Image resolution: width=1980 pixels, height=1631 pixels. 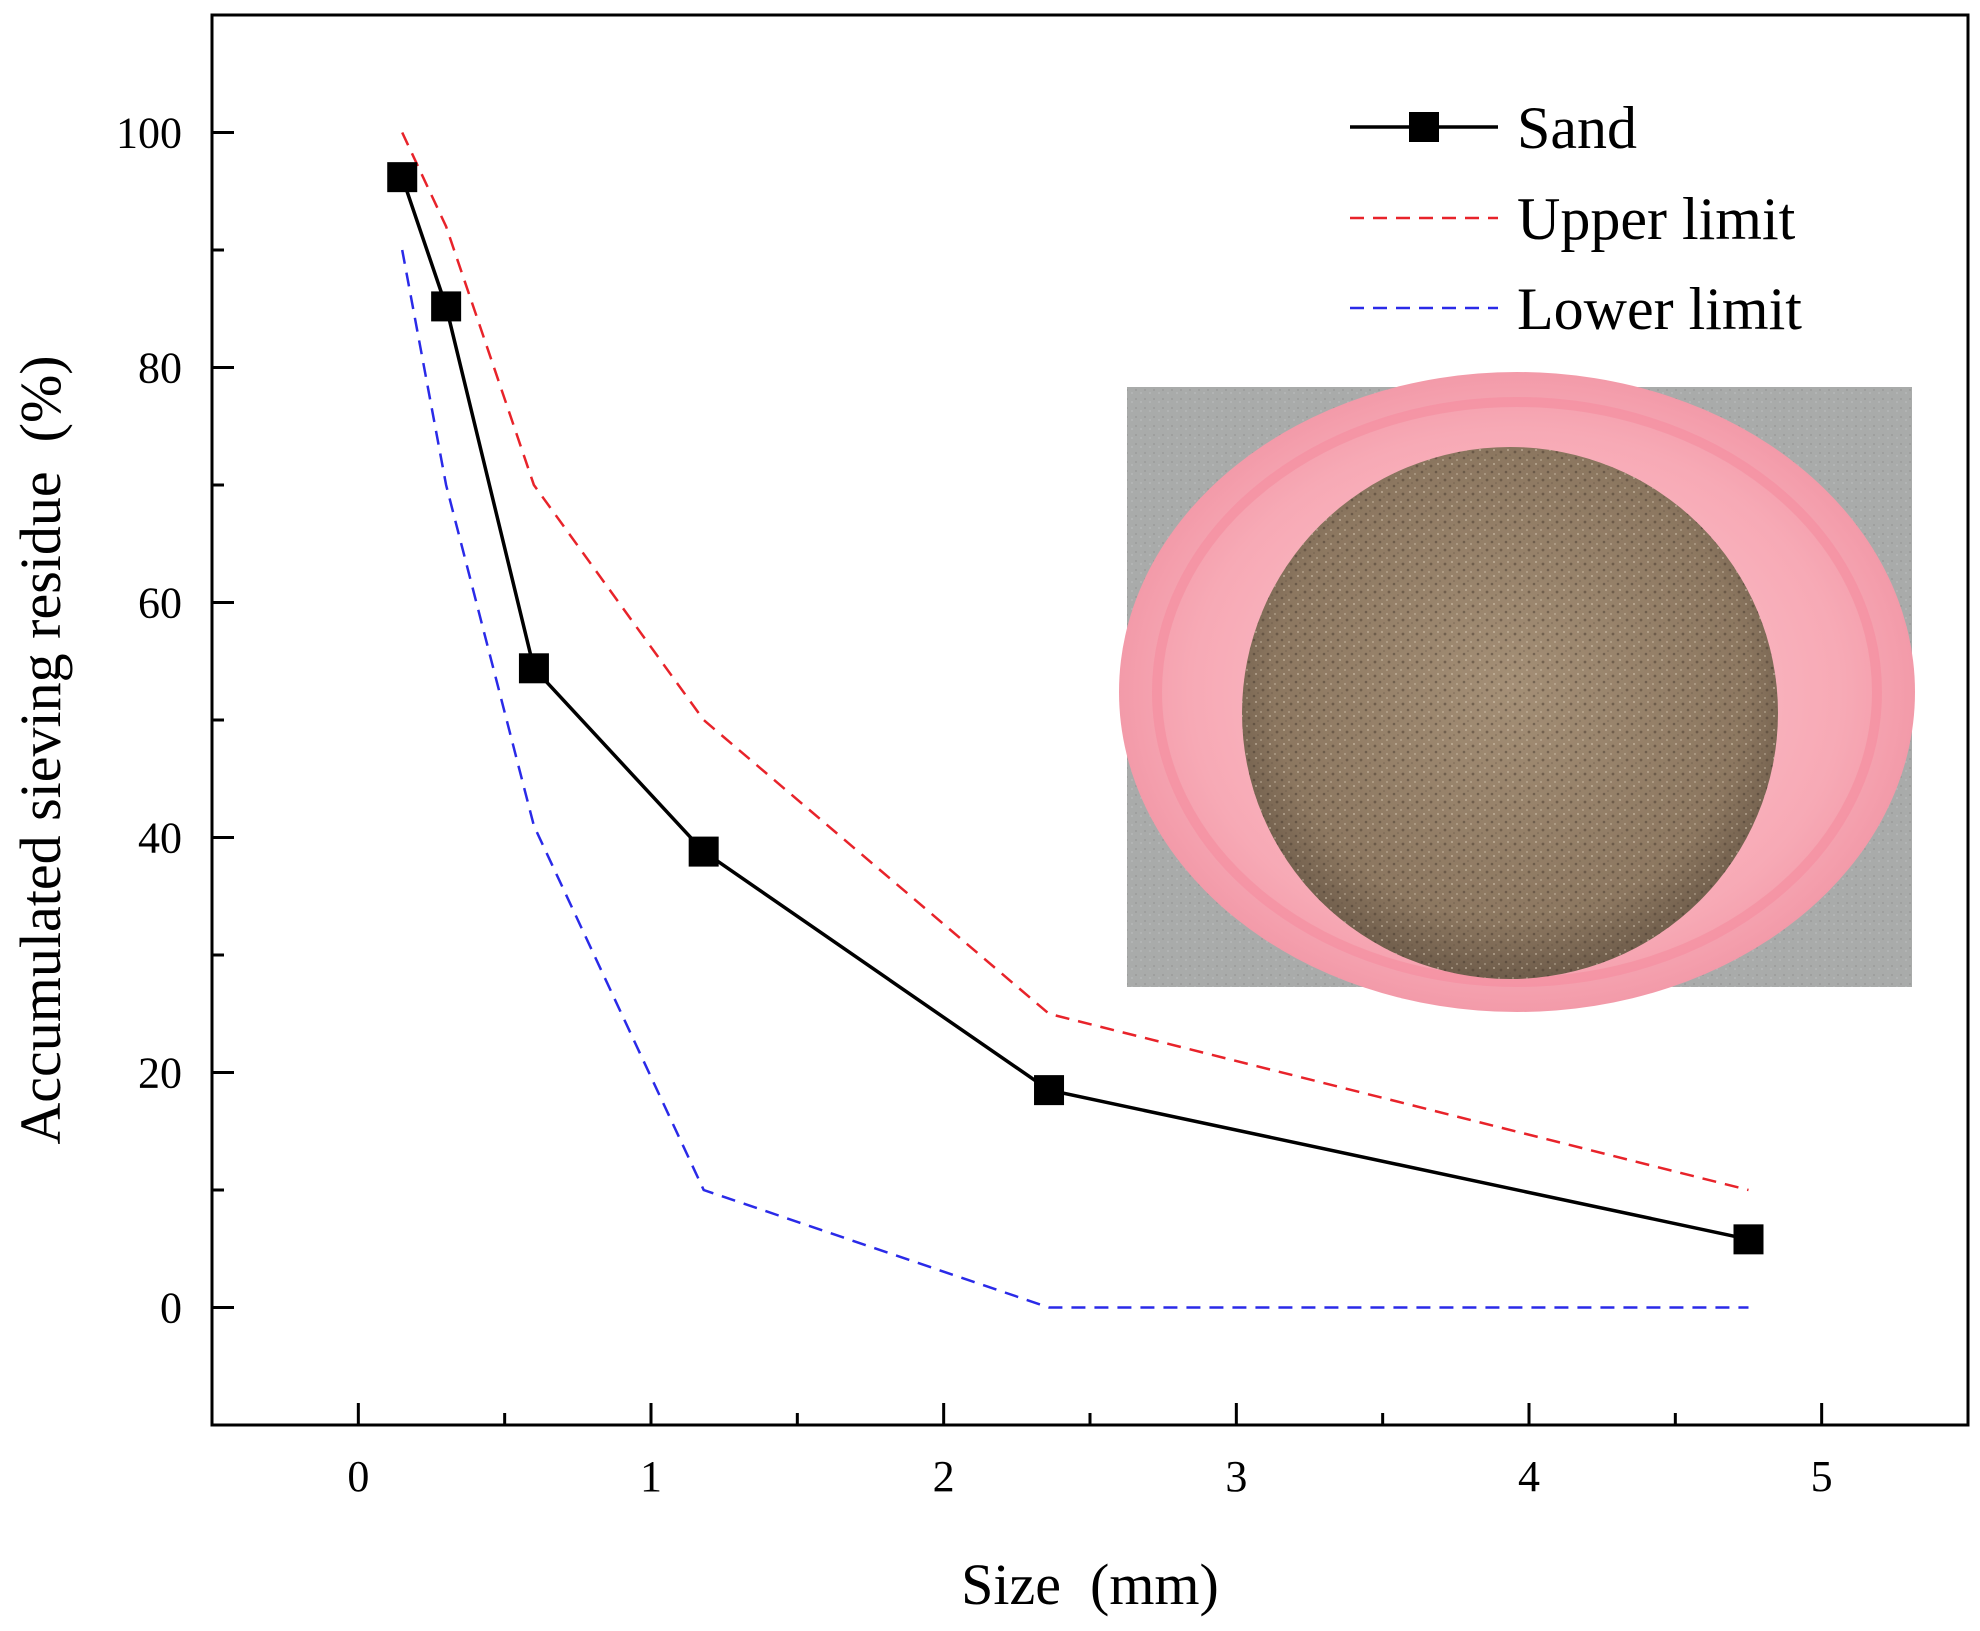 What do you see at coordinates (40, 749) in the screenshot?
I see `y-axis-title: Accumulated sieving residue (%)` at bounding box center [40, 749].